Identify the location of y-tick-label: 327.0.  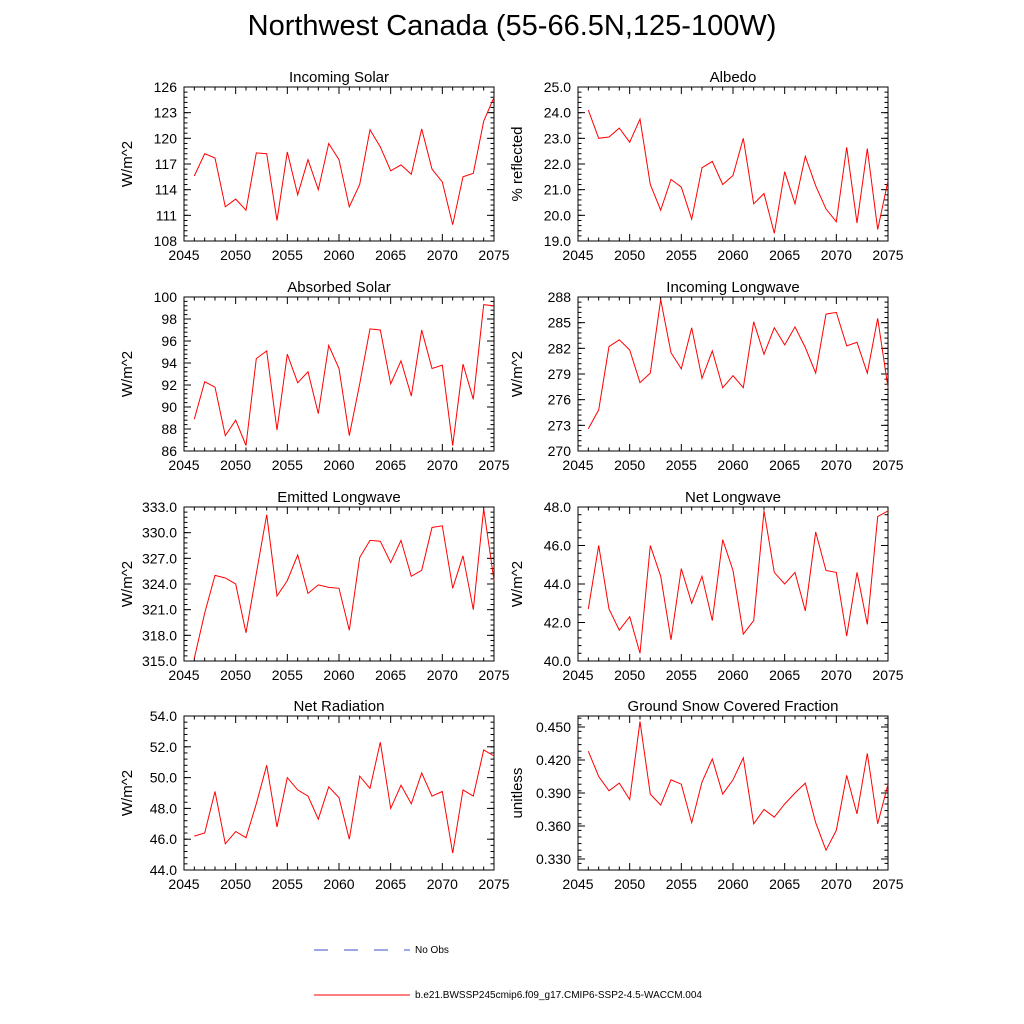
(159, 558).